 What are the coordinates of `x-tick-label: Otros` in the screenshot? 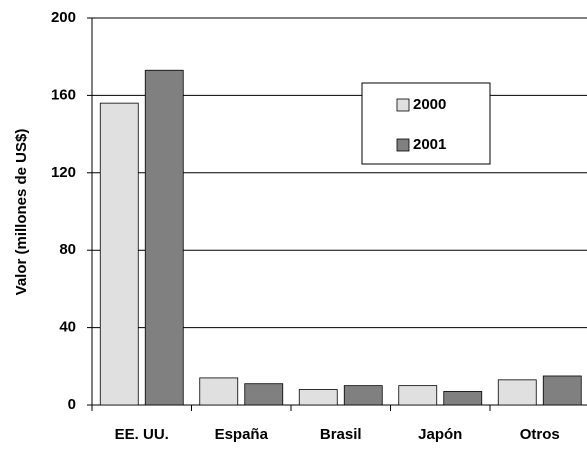 It's located at (540, 434).